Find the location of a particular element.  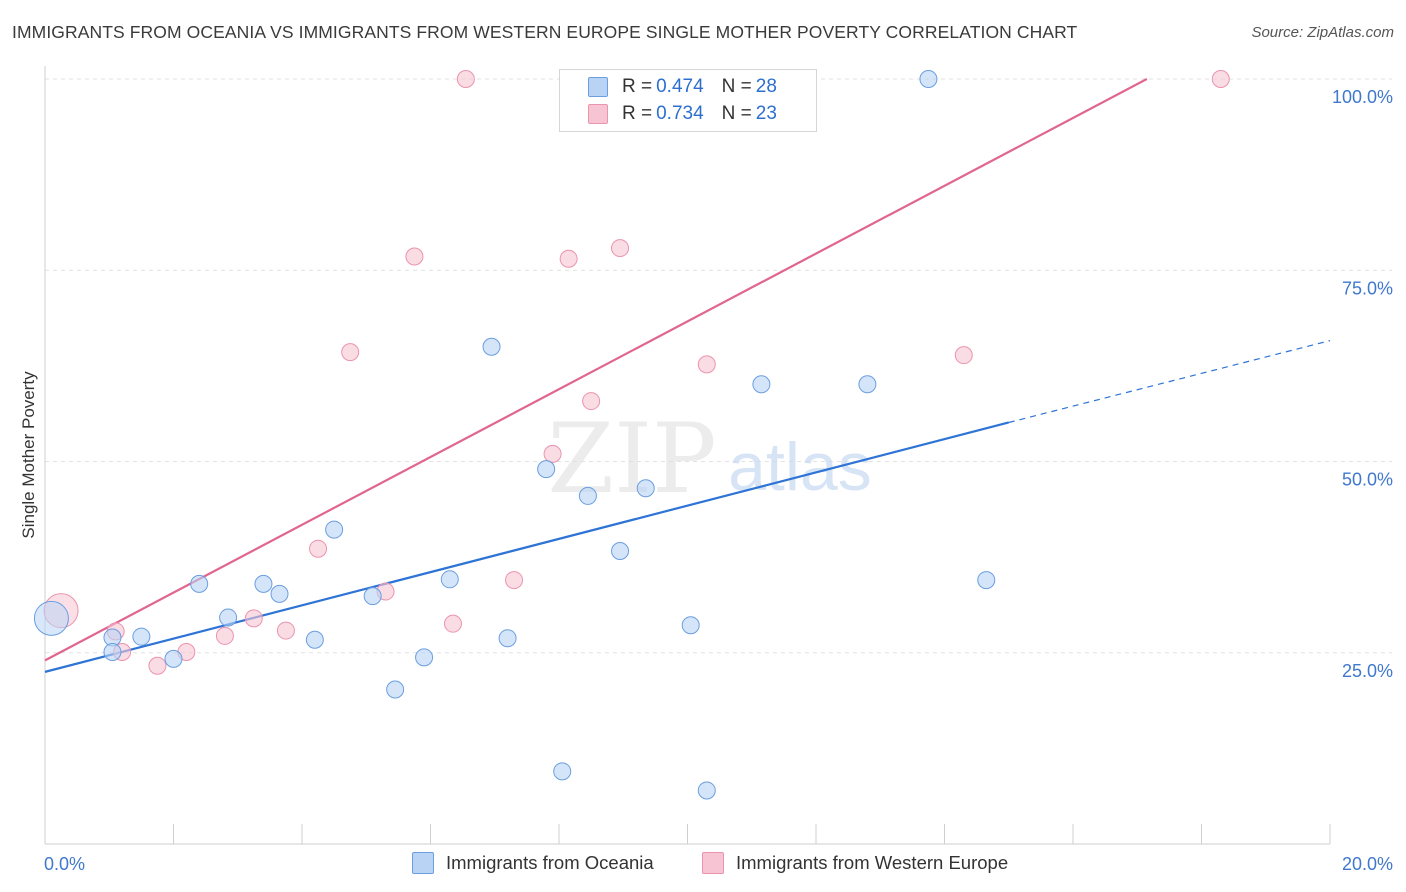

watermark-atlas: atlas is located at coordinates (800, 467).